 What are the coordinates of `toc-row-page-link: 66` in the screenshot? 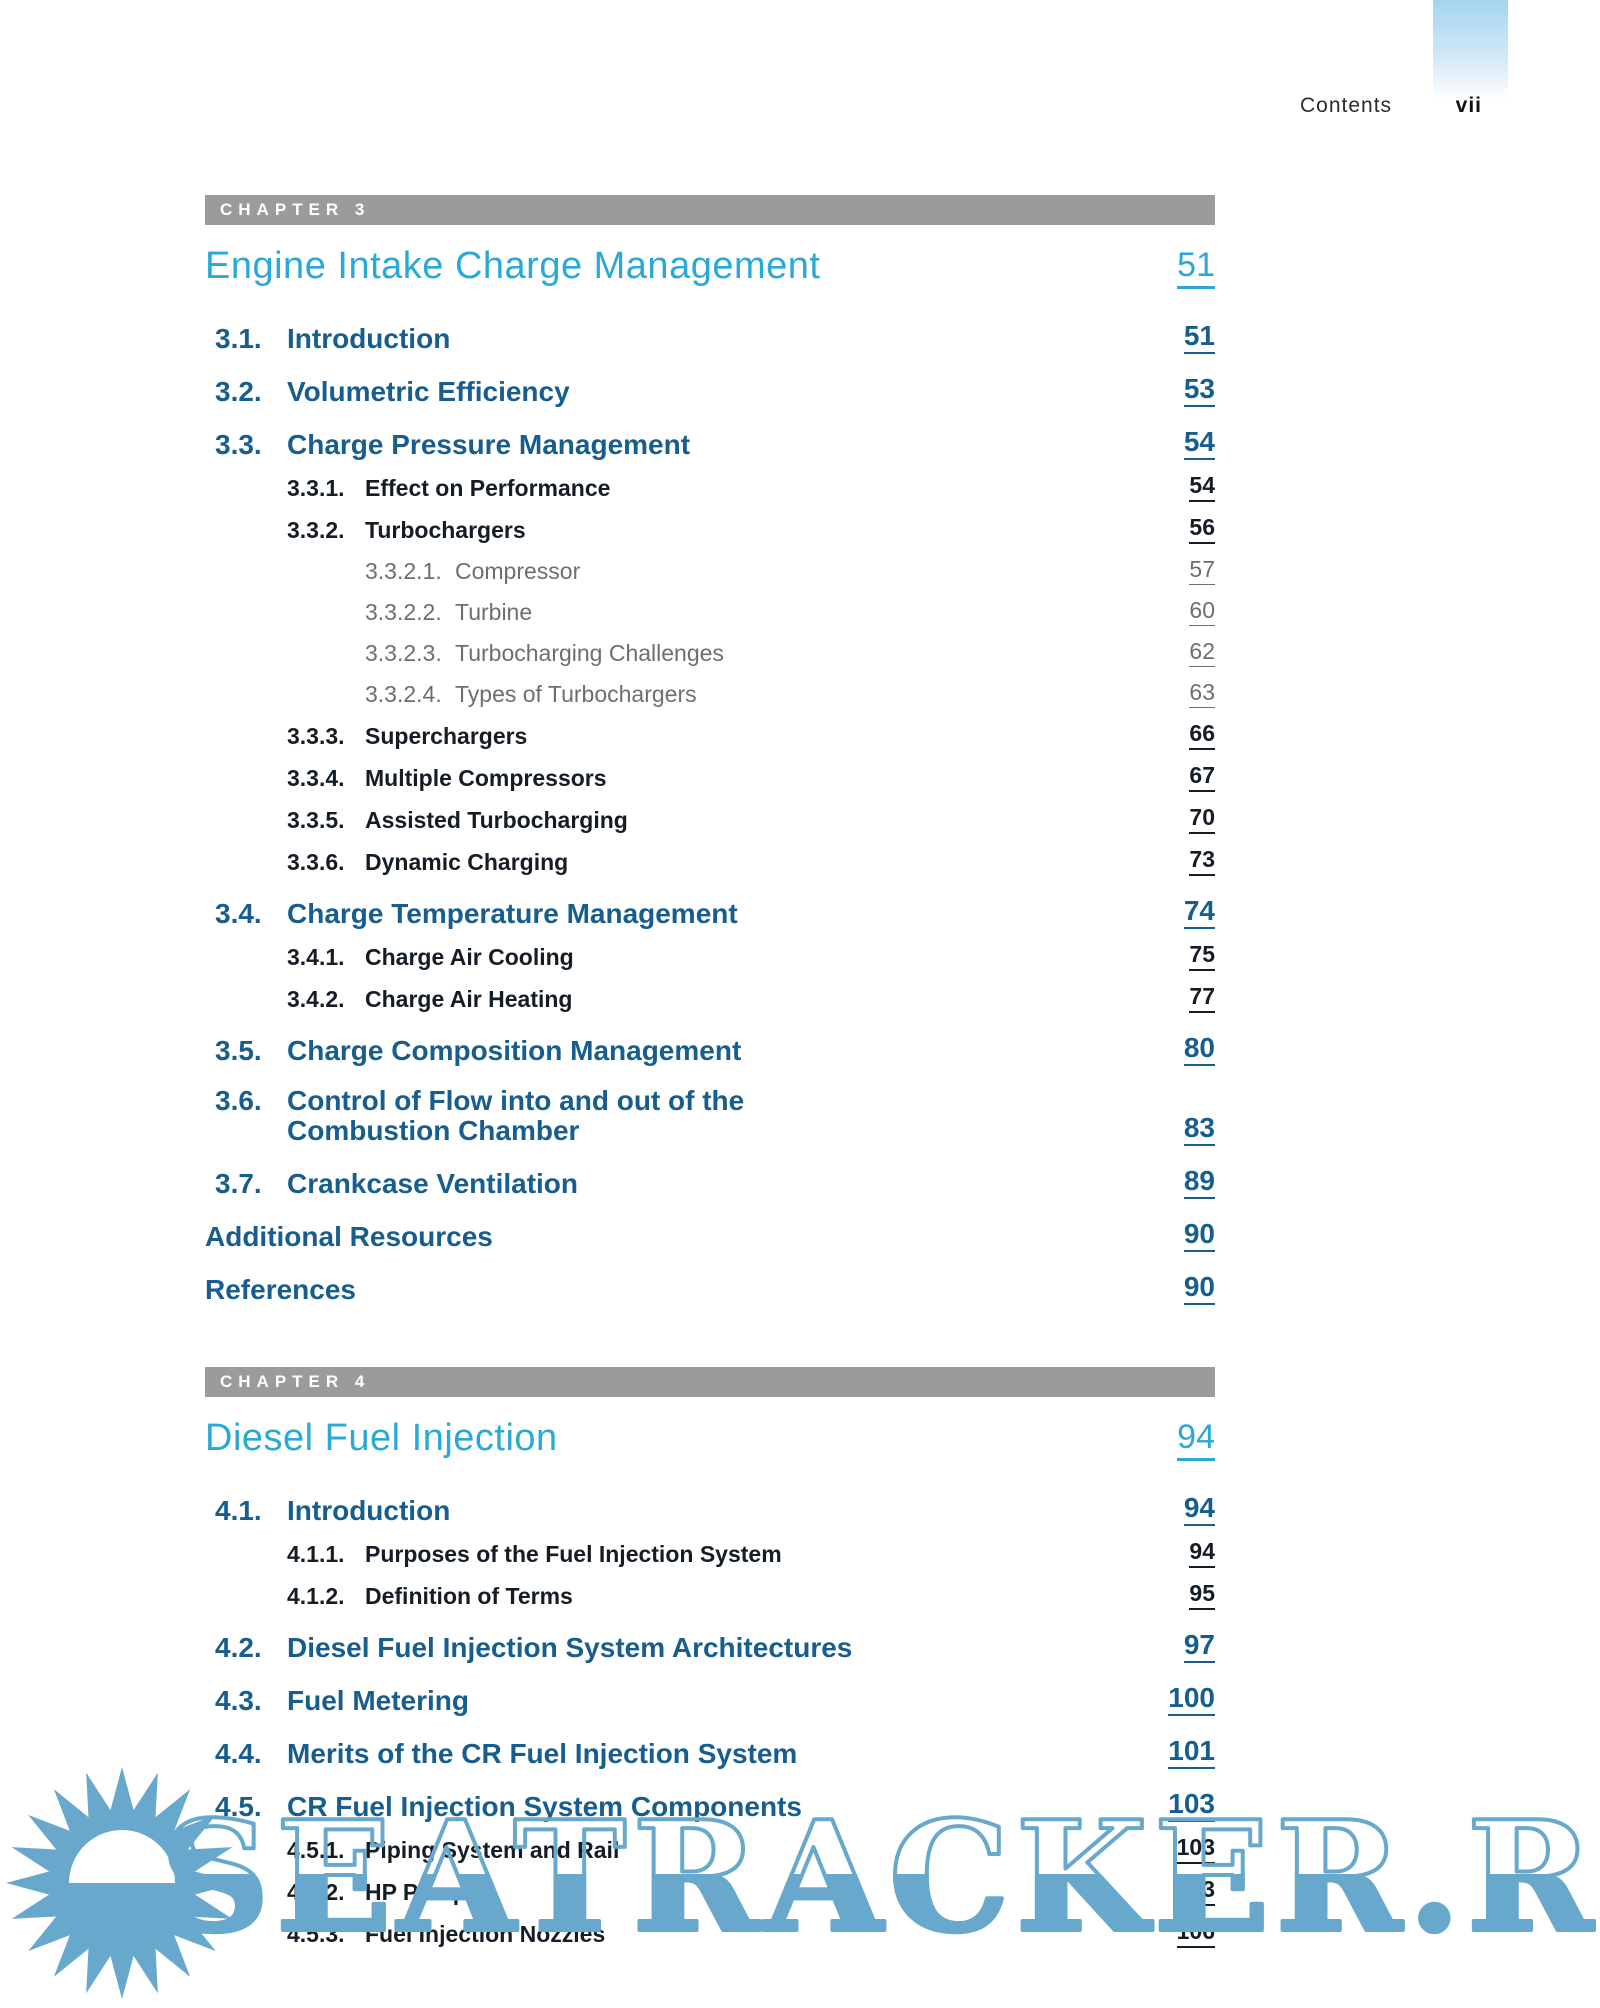 It's located at (1202, 734).